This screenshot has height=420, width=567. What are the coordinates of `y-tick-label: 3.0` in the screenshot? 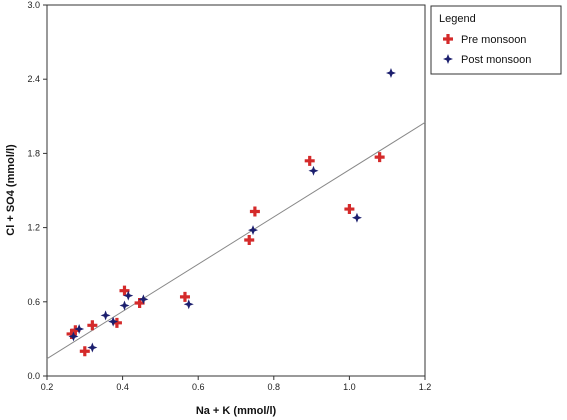 It's located at (33, 5).